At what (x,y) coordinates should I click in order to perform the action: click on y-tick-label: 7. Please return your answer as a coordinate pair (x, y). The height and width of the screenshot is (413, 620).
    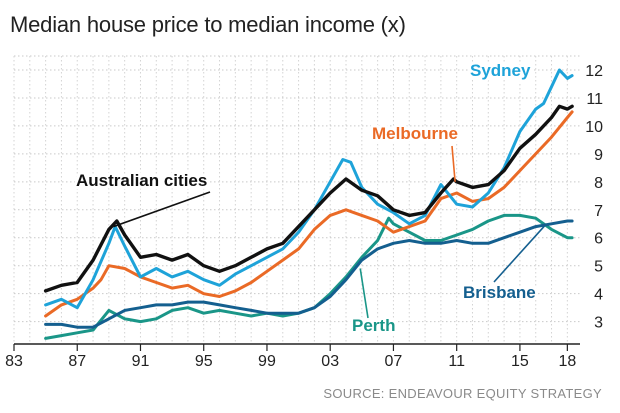
    Looking at the image, I should click on (598, 211).